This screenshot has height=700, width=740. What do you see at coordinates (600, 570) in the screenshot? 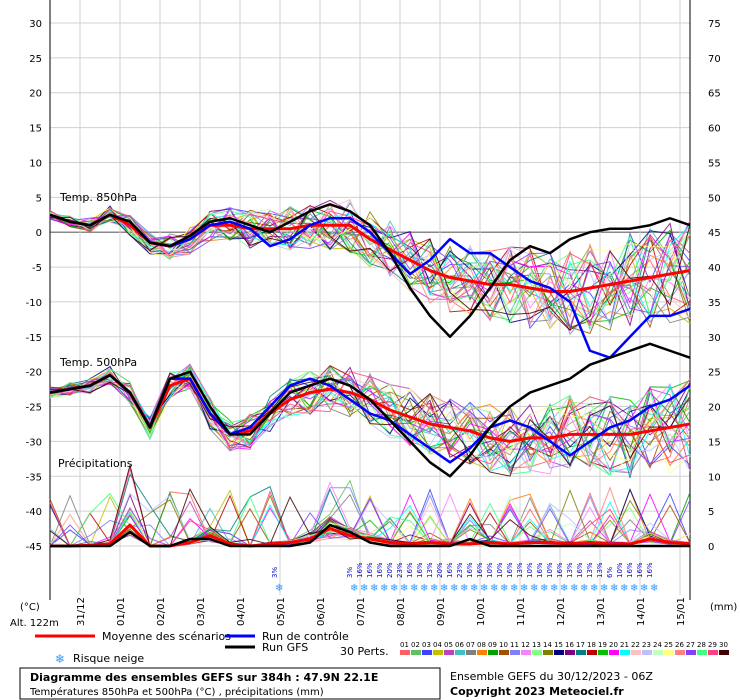
I see `snow-risk-pct: 13%` at bounding box center [600, 570].